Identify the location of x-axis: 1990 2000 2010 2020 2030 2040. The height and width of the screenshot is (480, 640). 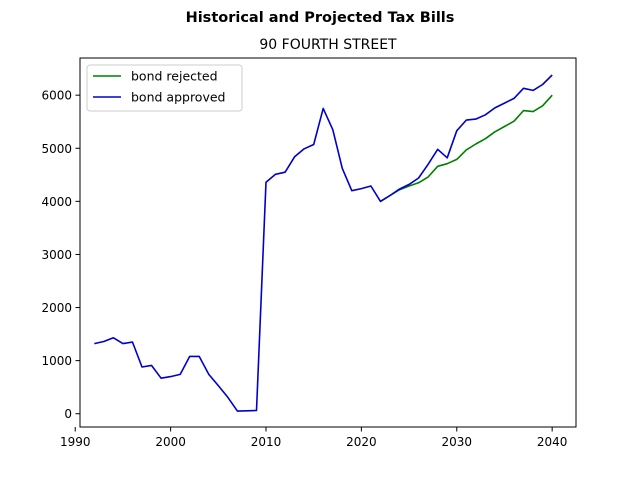
(313, 438).